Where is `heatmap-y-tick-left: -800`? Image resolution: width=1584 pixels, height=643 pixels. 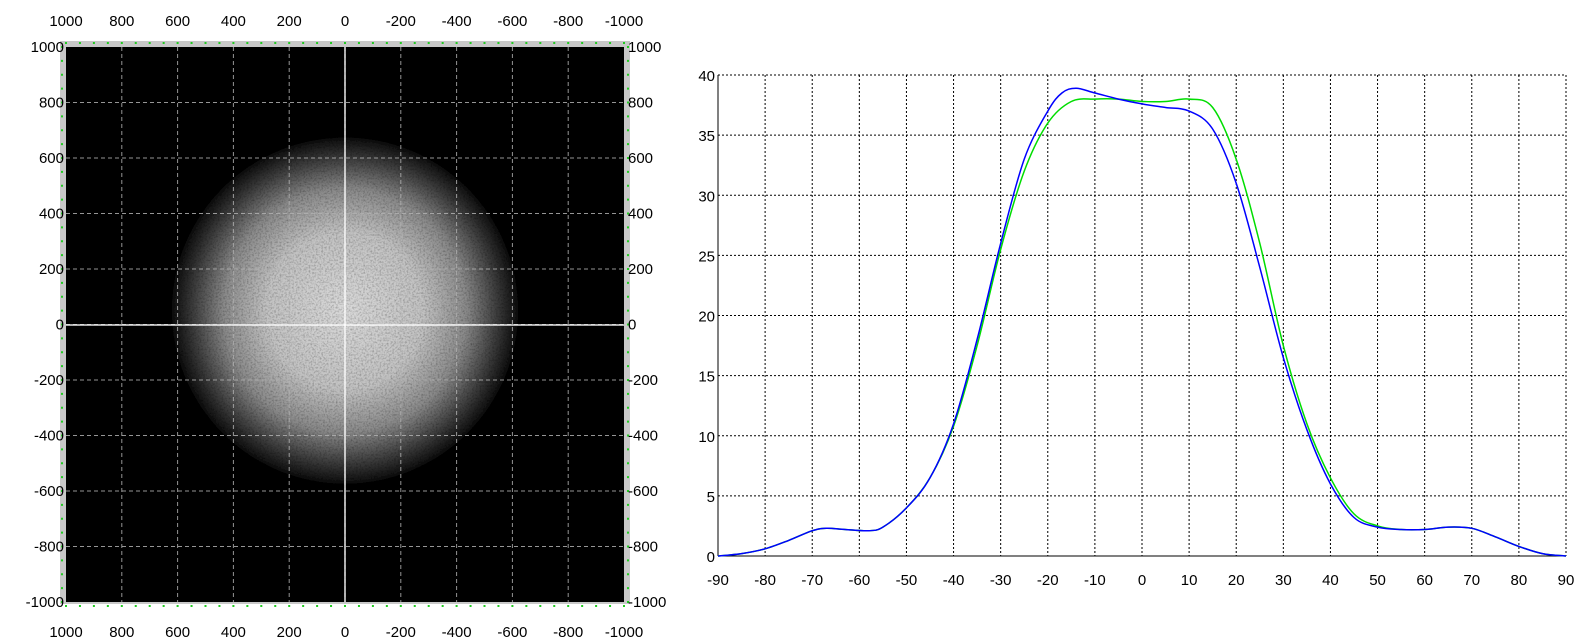
heatmap-y-tick-left: -800 is located at coordinates (49, 547).